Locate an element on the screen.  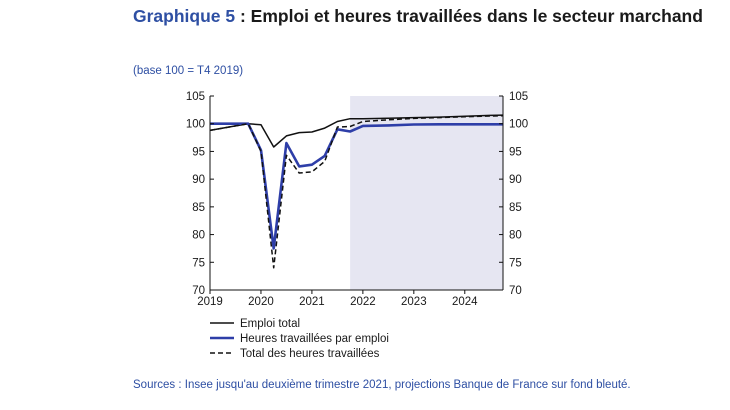
y-tick-left-label: 95 is located at coordinates (198, 152).